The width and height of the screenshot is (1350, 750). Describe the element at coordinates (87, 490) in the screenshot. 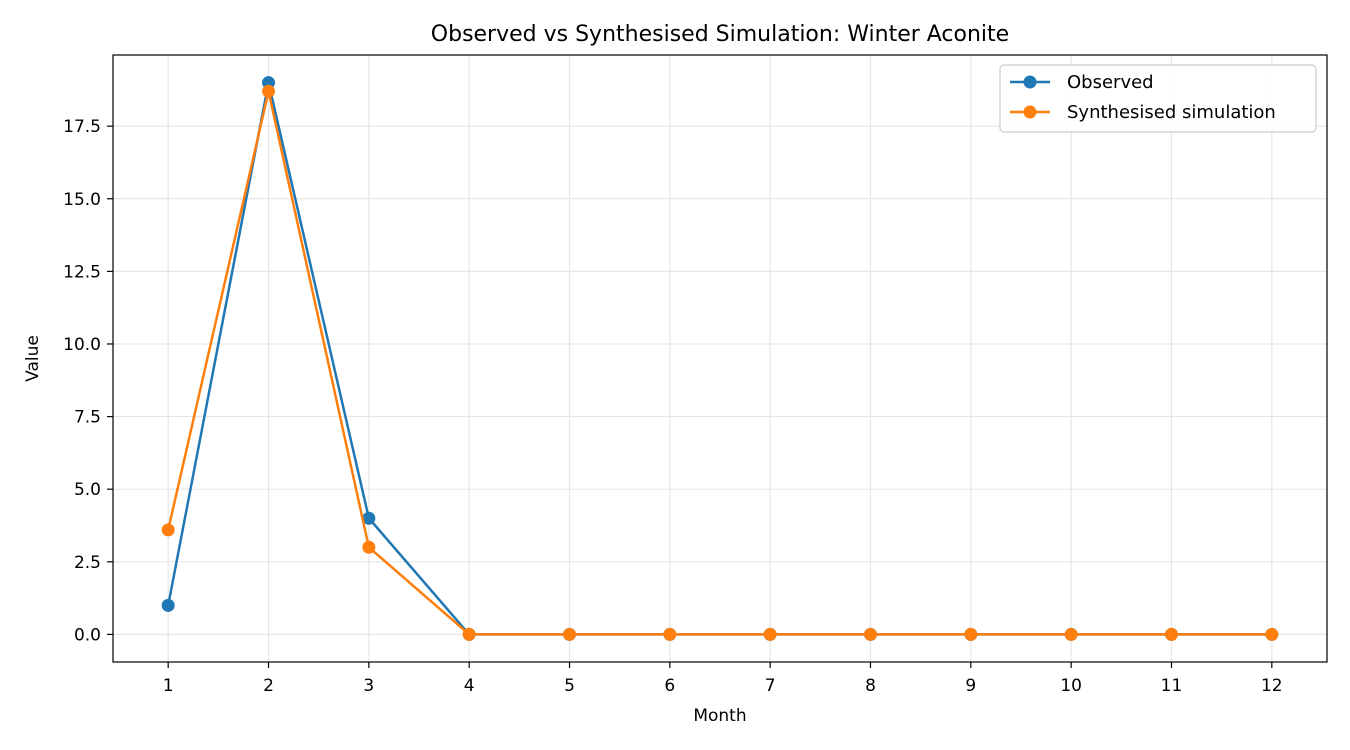

I see `y-tick-label: 5.0` at that location.